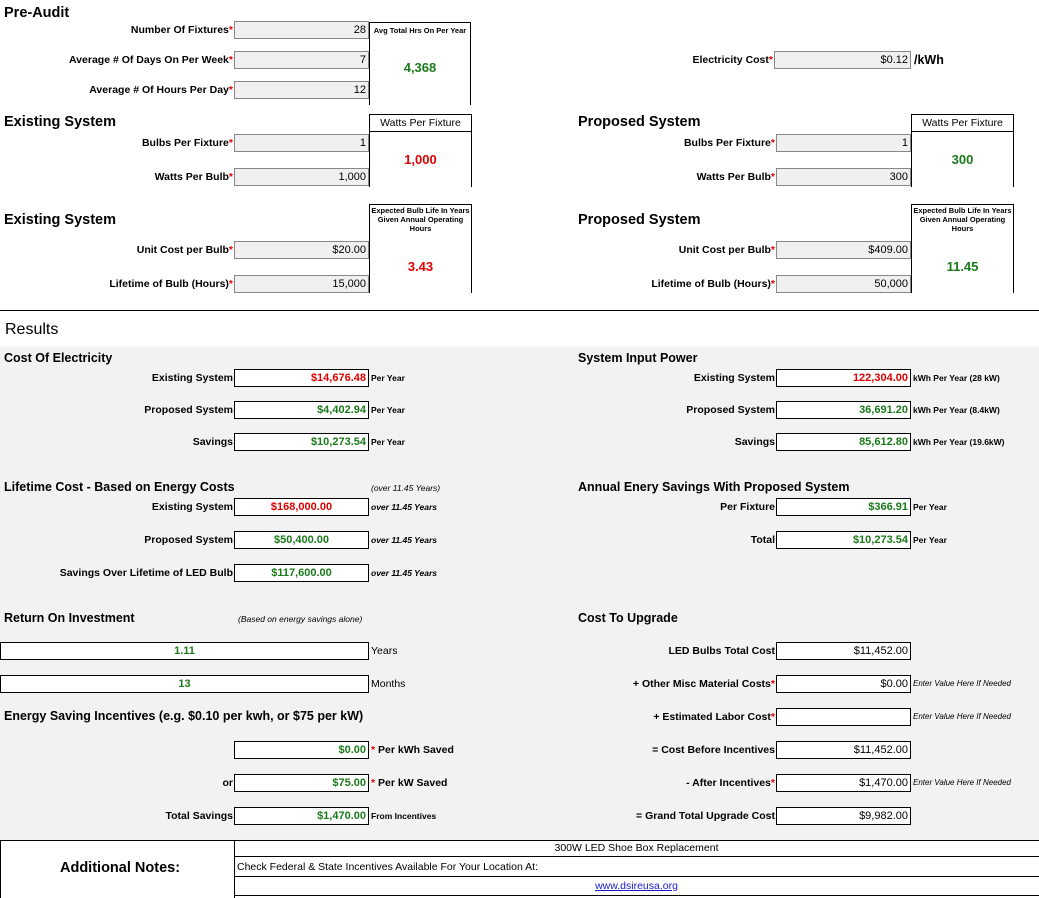  Describe the element at coordinates (32, 329) in the screenshot. I see `section-title: Results` at that location.